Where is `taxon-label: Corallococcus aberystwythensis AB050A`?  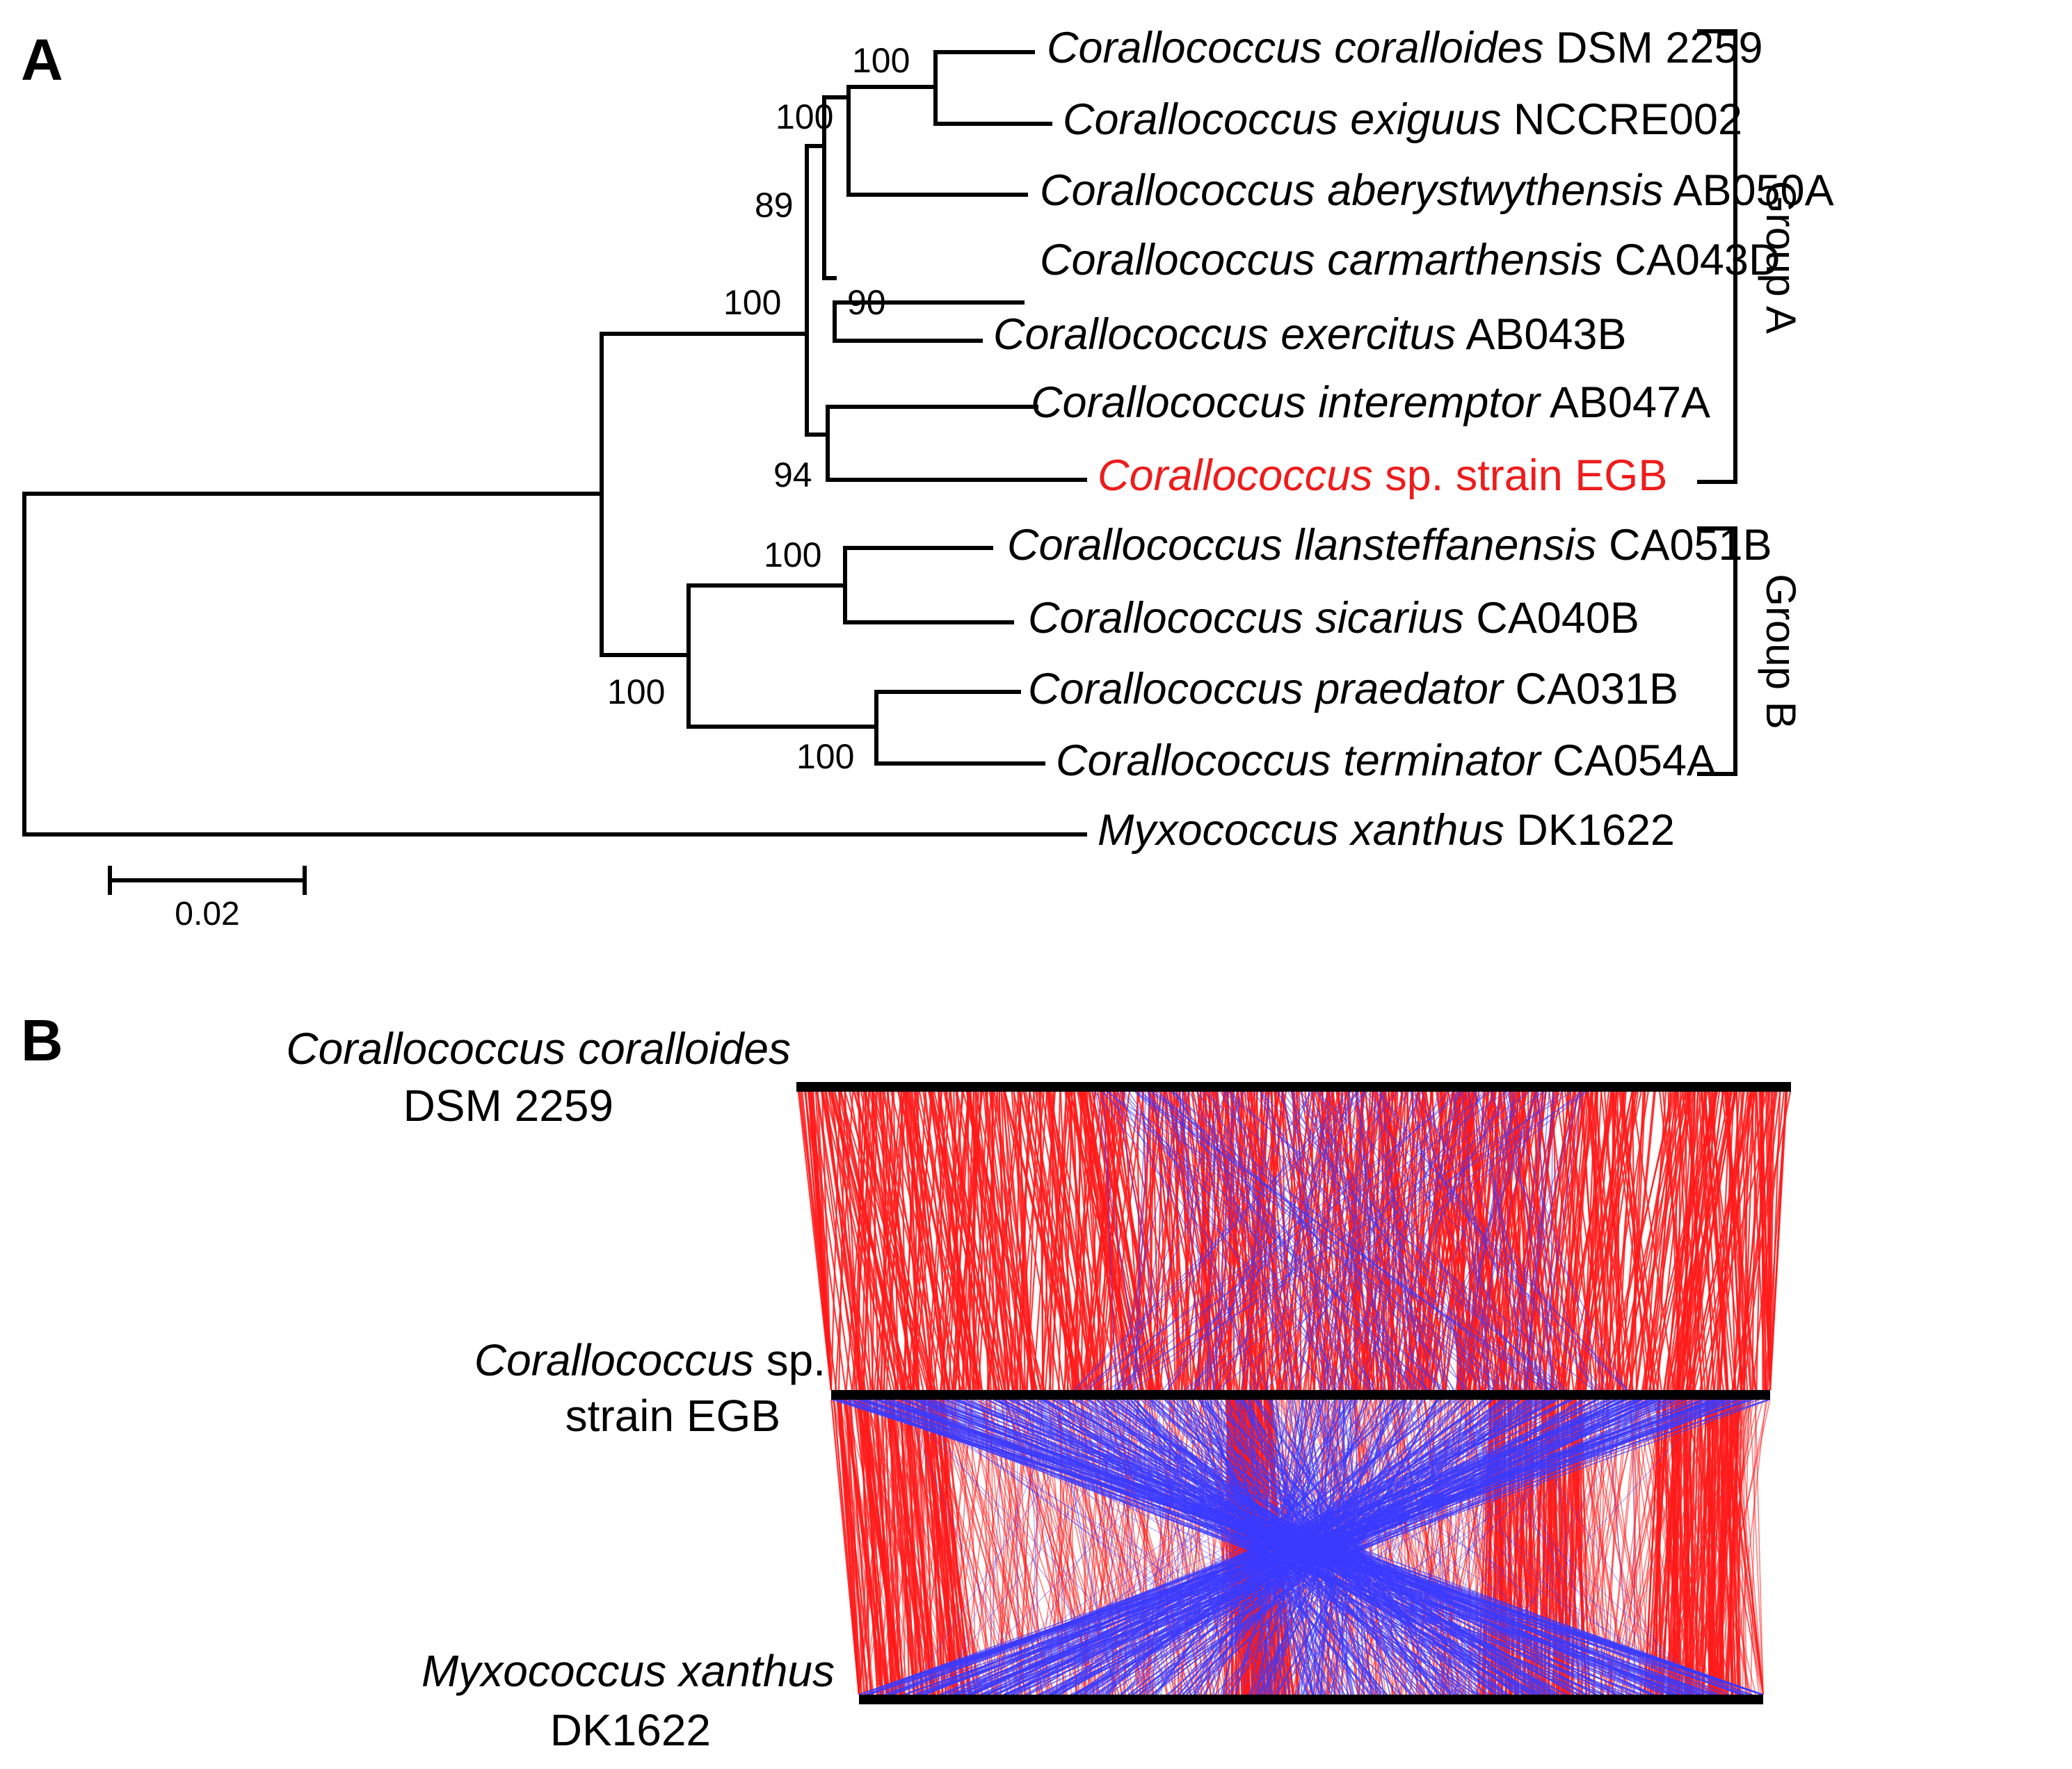
taxon-label: Corallococcus aberystwythensis AB050A is located at coordinates (1437, 191).